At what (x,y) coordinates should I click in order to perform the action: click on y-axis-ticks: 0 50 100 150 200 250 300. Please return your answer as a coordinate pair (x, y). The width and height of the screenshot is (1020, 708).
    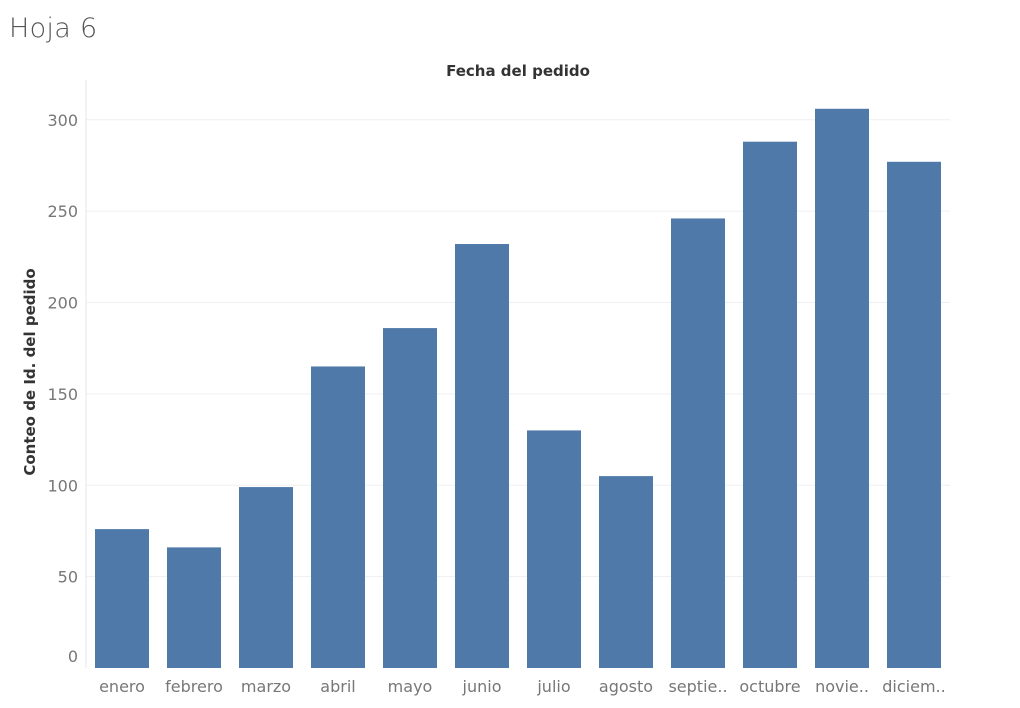
    Looking at the image, I should click on (62, 388).